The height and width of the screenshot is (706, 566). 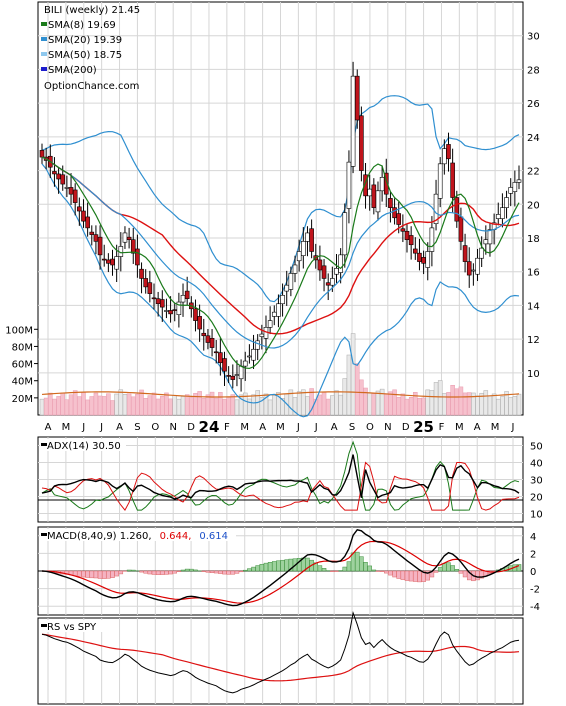 I want to click on svg-text:MACD(8,40,9) 1.260,0.644,0.614: MACD(8,40,9) 1.260, 0.644, 0.614, so click(x=137, y=536).